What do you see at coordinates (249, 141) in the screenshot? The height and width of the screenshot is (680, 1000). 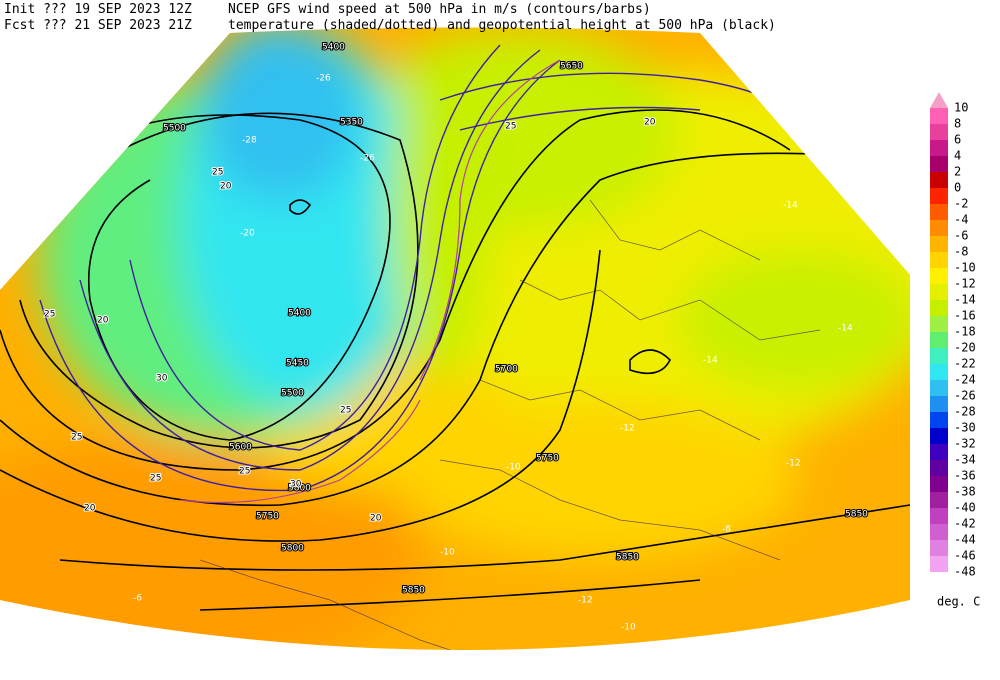 I see `temperature-label: -28` at bounding box center [249, 141].